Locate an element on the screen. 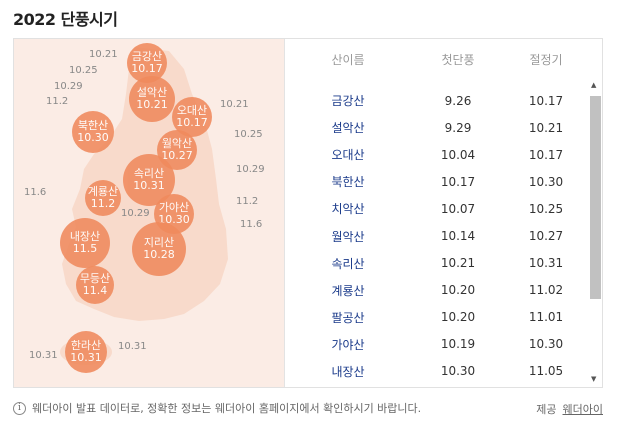  peak-foliage: 11.02 is located at coordinates (546, 290).